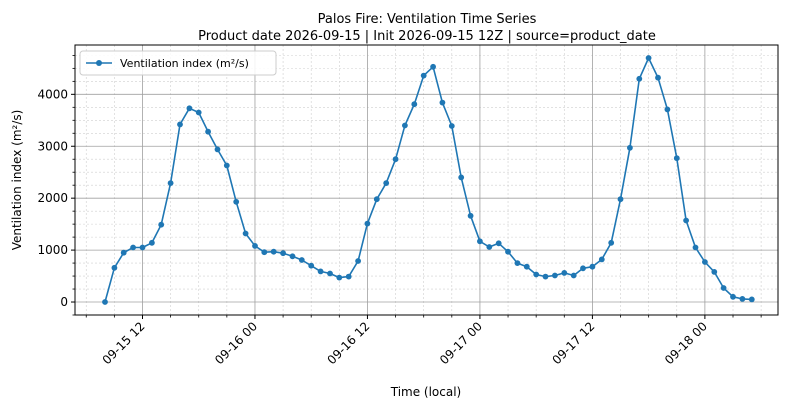 The width and height of the screenshot is (790, 409). Describe the element at coordinates (52, 198) in the screenshot. I see `y-tick-label: 2000` at that location.